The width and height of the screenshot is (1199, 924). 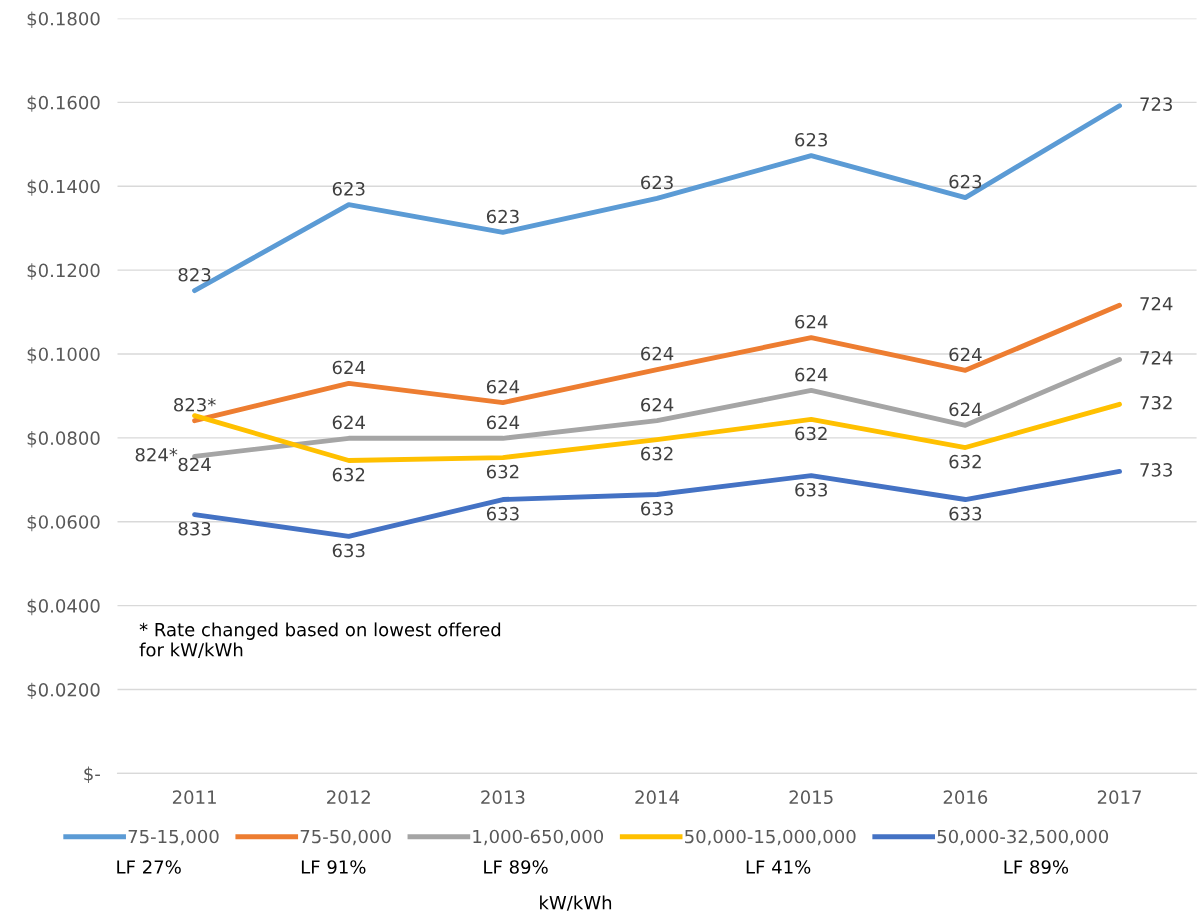 What do you see at coordinates (778, 867) in the screenshot?
I see `text: LF 41%` at bounding box center [778, 867].